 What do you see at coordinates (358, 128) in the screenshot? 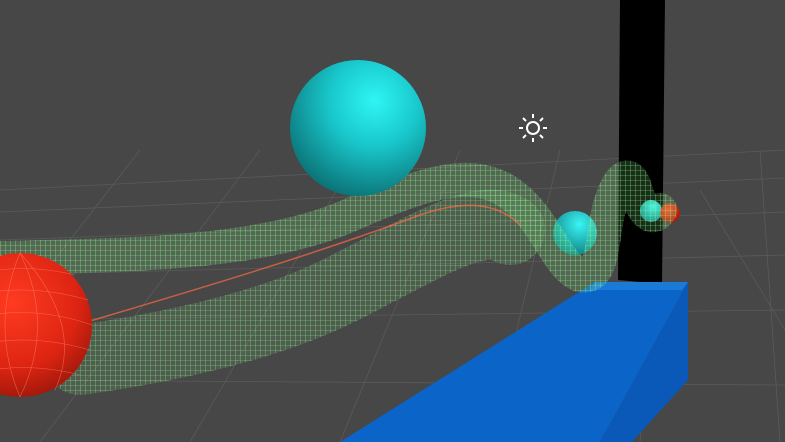
I see `cyan-sphere-large` at bounding box center [358, 128].